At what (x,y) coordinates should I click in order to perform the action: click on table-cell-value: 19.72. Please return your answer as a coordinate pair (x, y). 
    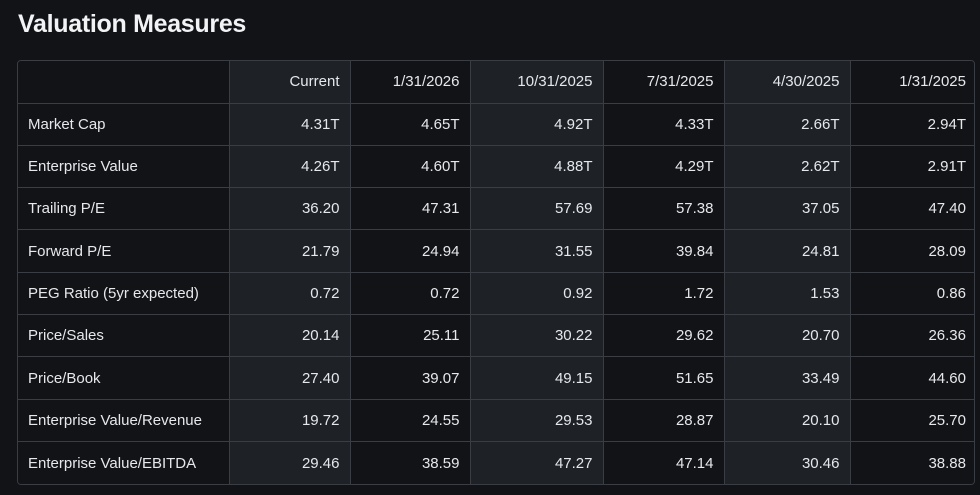
    Looking at the image, I should click on (290, 421).